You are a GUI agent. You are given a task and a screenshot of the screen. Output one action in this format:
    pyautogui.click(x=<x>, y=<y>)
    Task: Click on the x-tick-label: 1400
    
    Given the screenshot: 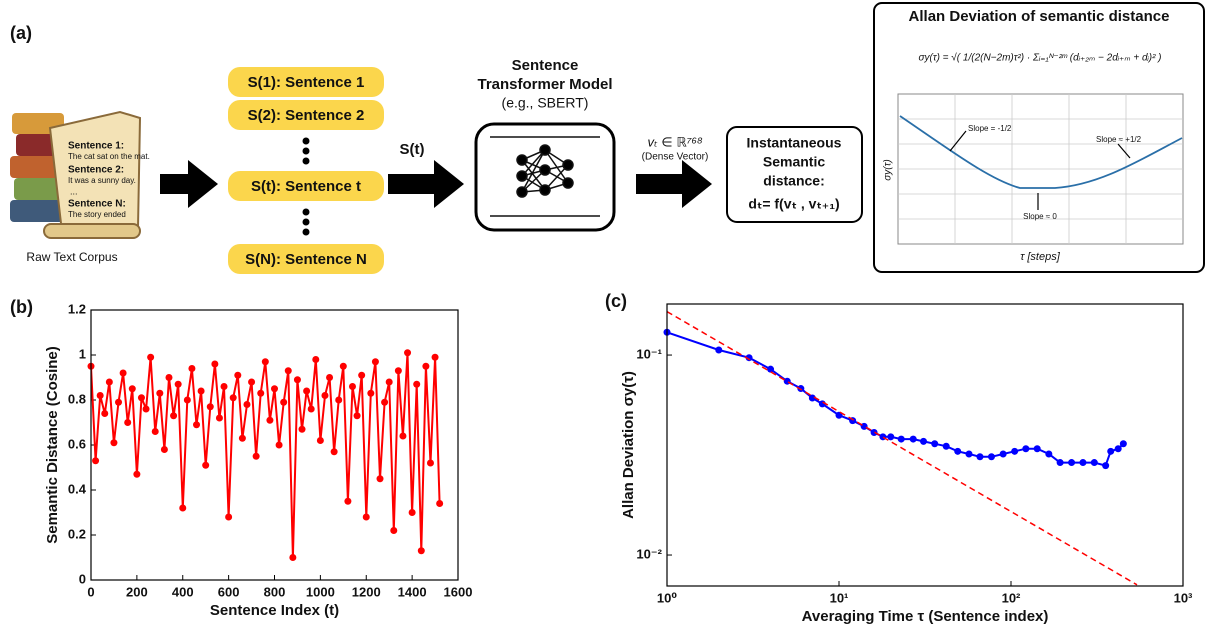 What is the action you would take?
    pyautogui.click(x=412, y=591)
    